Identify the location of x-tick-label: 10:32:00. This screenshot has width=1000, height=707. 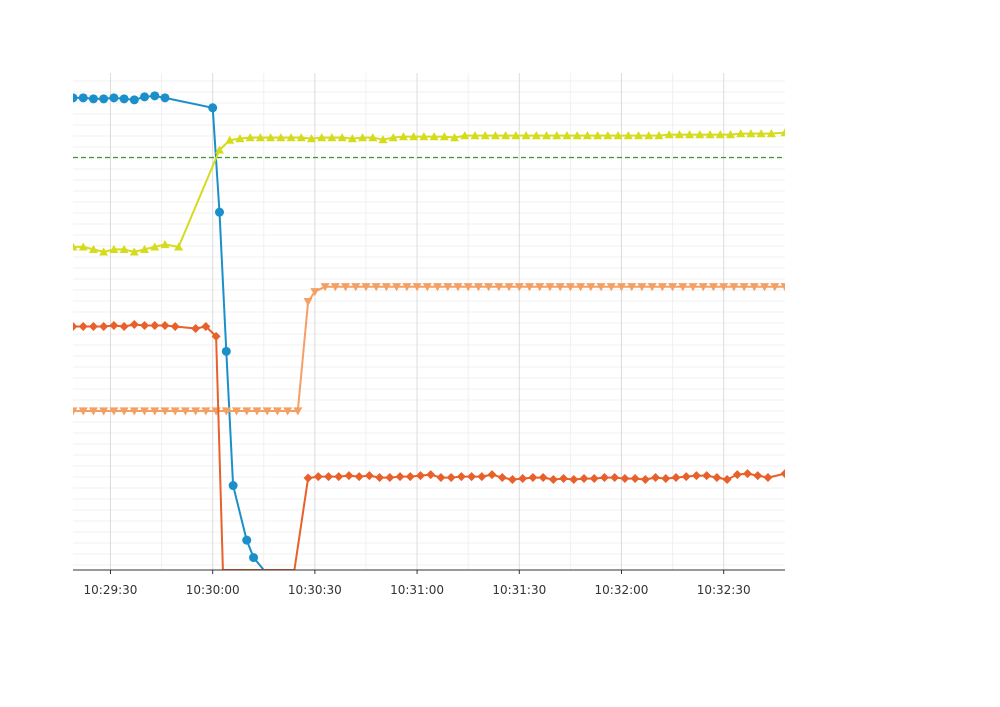
(622, 590).